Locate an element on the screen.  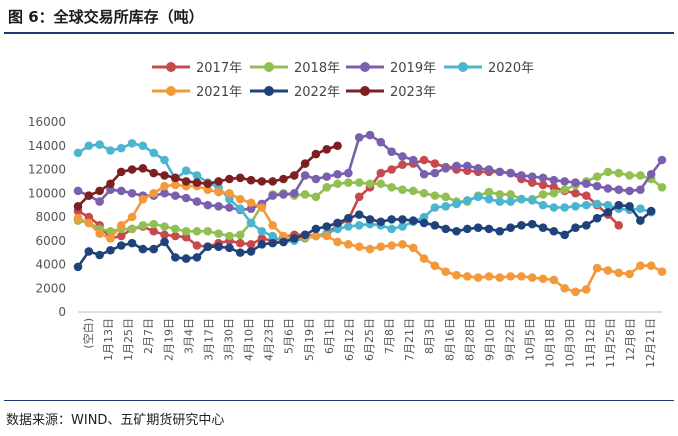
data-source-note: 数据来源：WIND、五矿期货研究中心 is located at coordinates (115, 420).